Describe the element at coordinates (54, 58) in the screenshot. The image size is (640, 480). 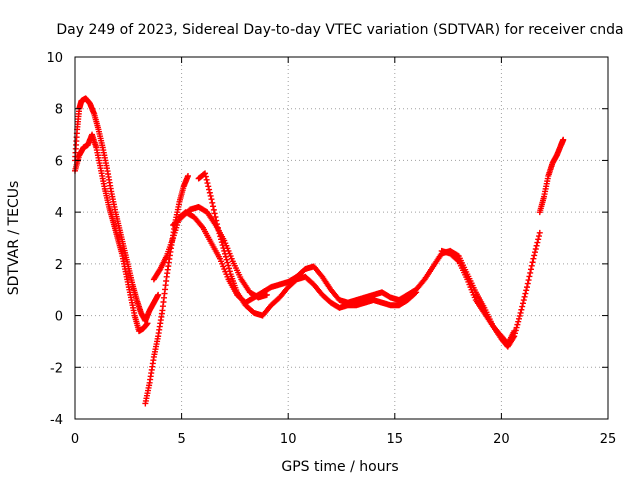
I see `y-tick-label: 10` at that location.